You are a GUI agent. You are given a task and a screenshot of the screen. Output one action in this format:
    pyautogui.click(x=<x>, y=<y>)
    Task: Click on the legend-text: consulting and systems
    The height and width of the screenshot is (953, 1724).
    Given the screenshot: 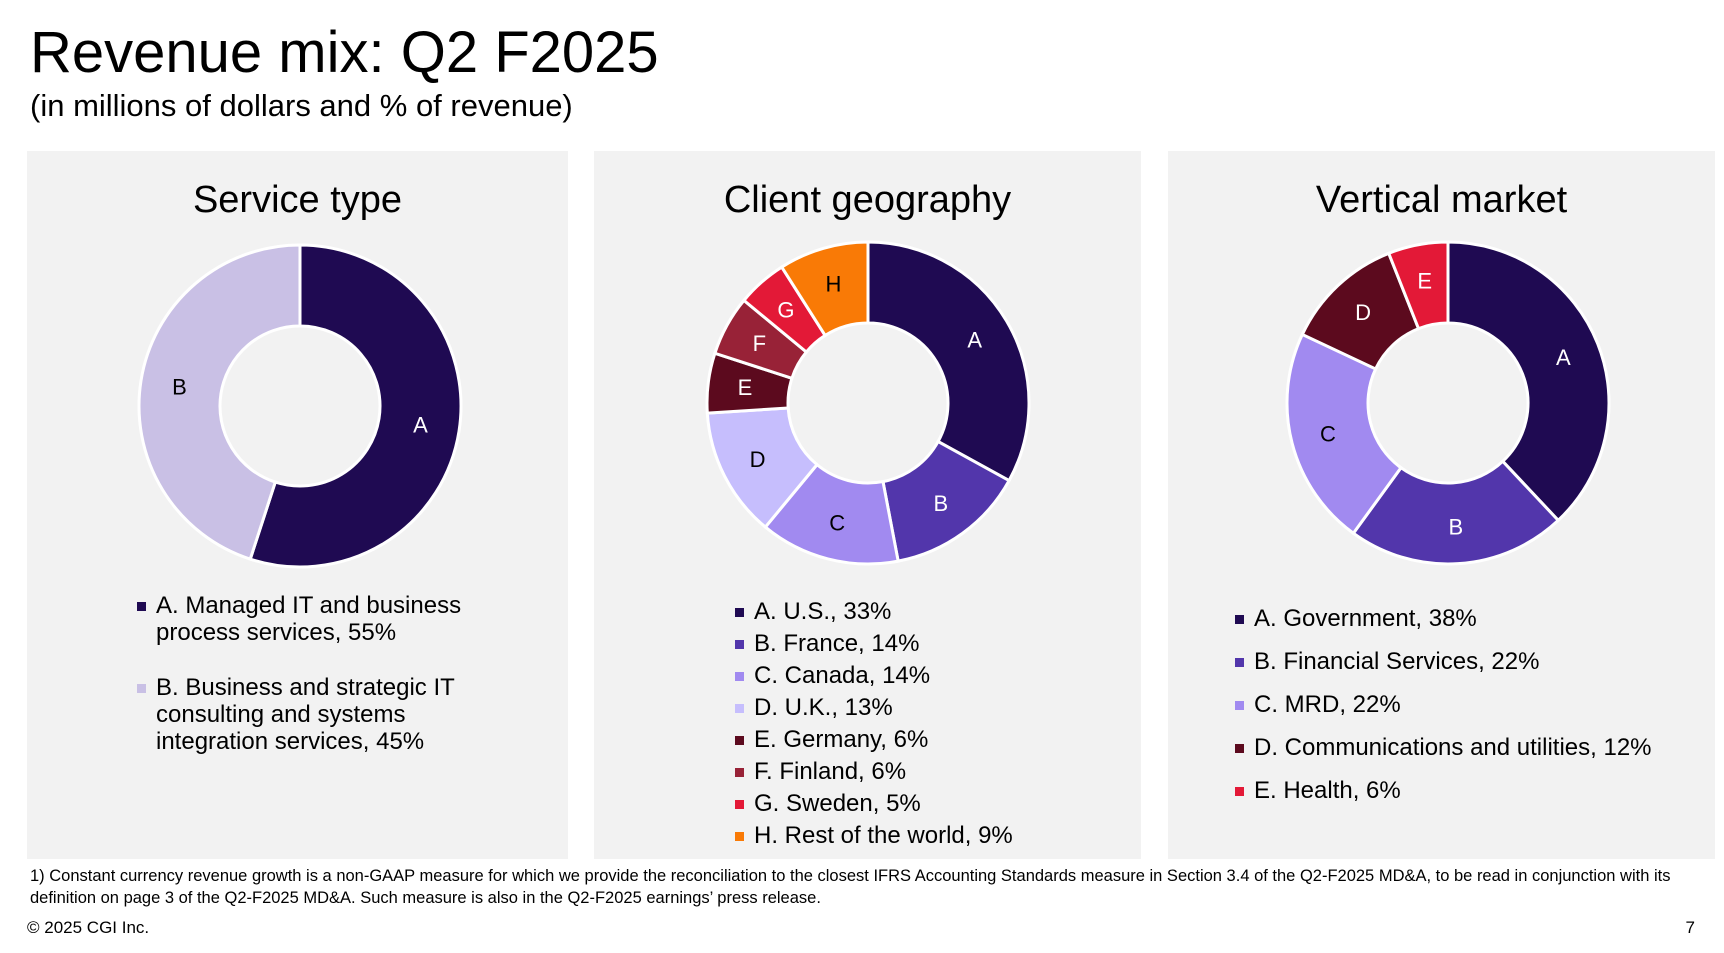 What is the action you would take?
    pyautogui.click(x=281, y=714)
    